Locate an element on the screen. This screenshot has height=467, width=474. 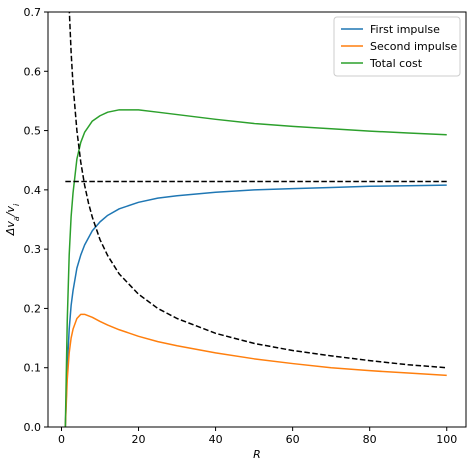
y-tick-label: 0.7 is located at coordinates (33, 12).